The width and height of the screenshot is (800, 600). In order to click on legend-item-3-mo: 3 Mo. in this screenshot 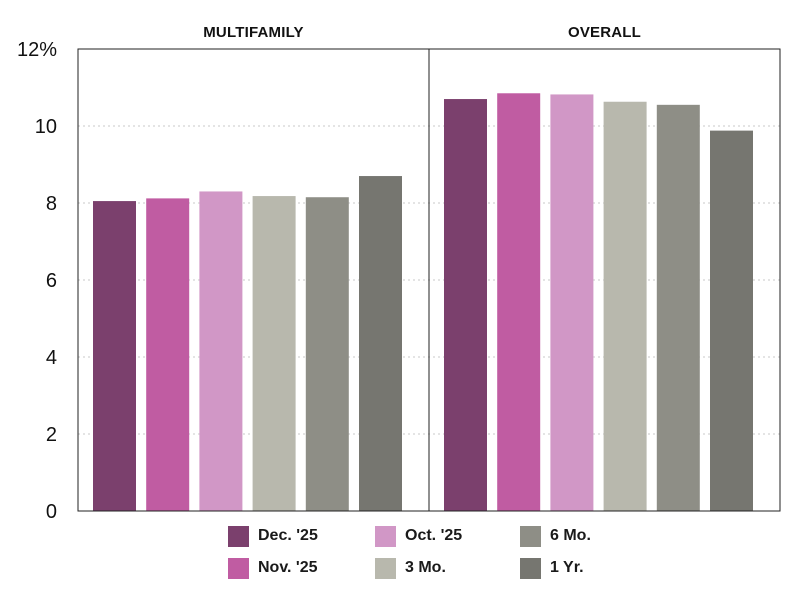, I will do `click(410, 568)`.